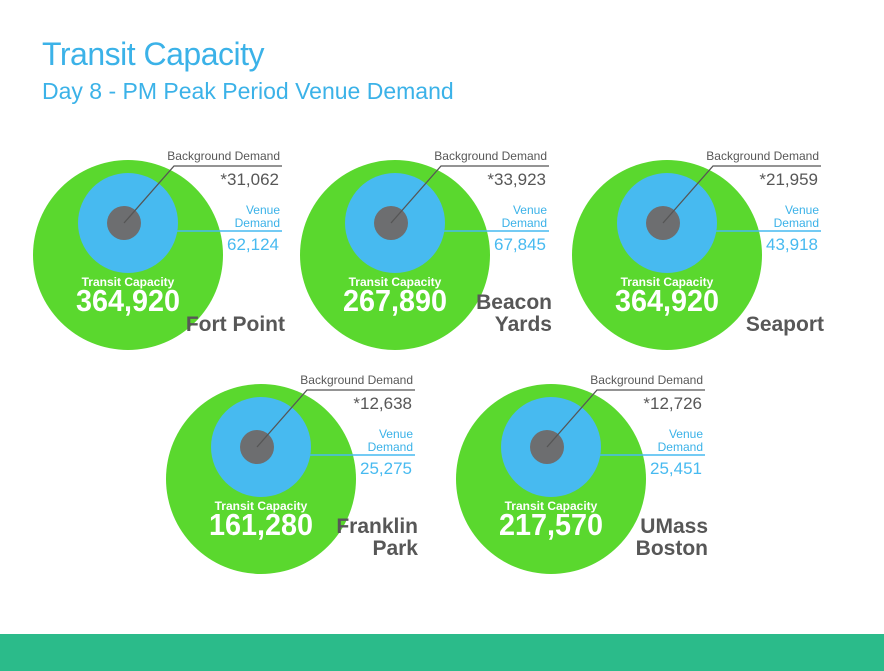 The width and height of the screenshot is (884, 671). Describe the element at coordinates (153, 54) in the screenshot. I see `page-title: Transit Capacity` at that location.